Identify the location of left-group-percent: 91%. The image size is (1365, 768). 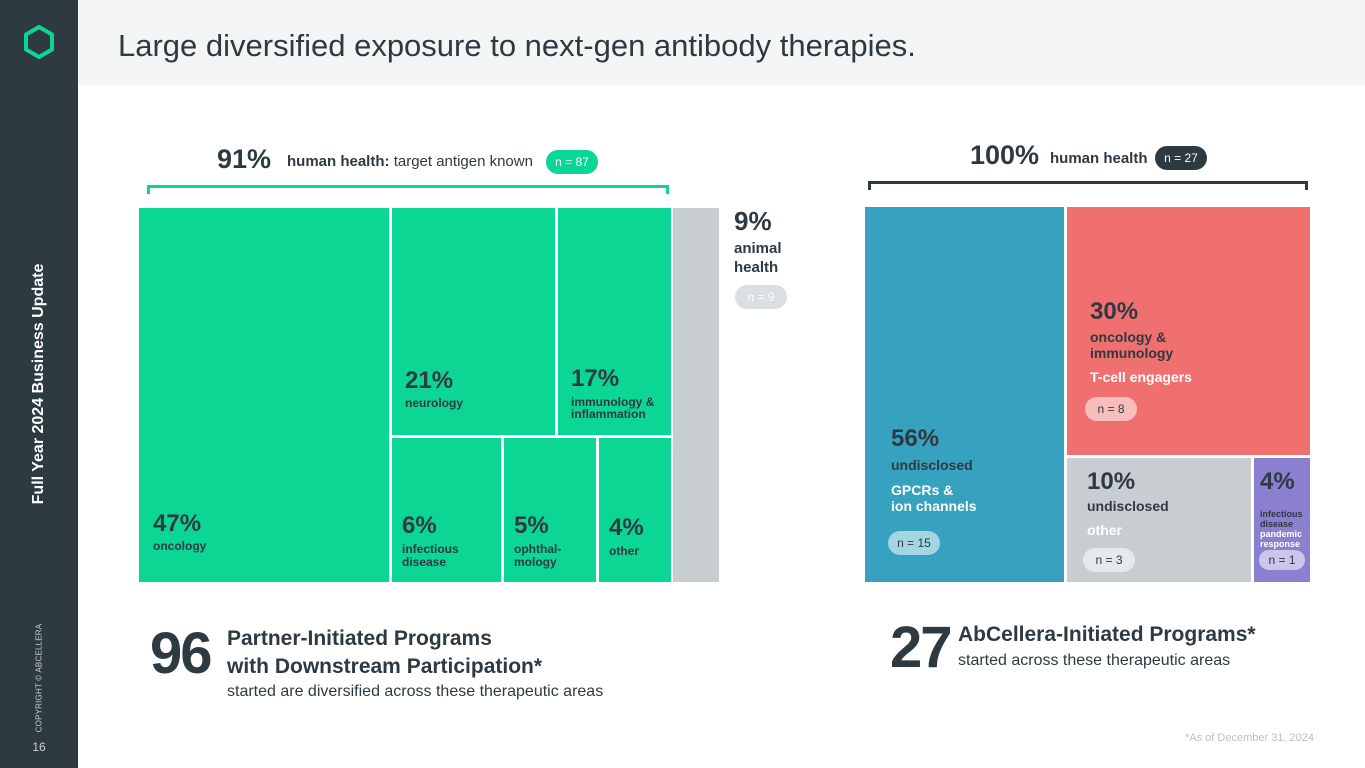
(244, 159).